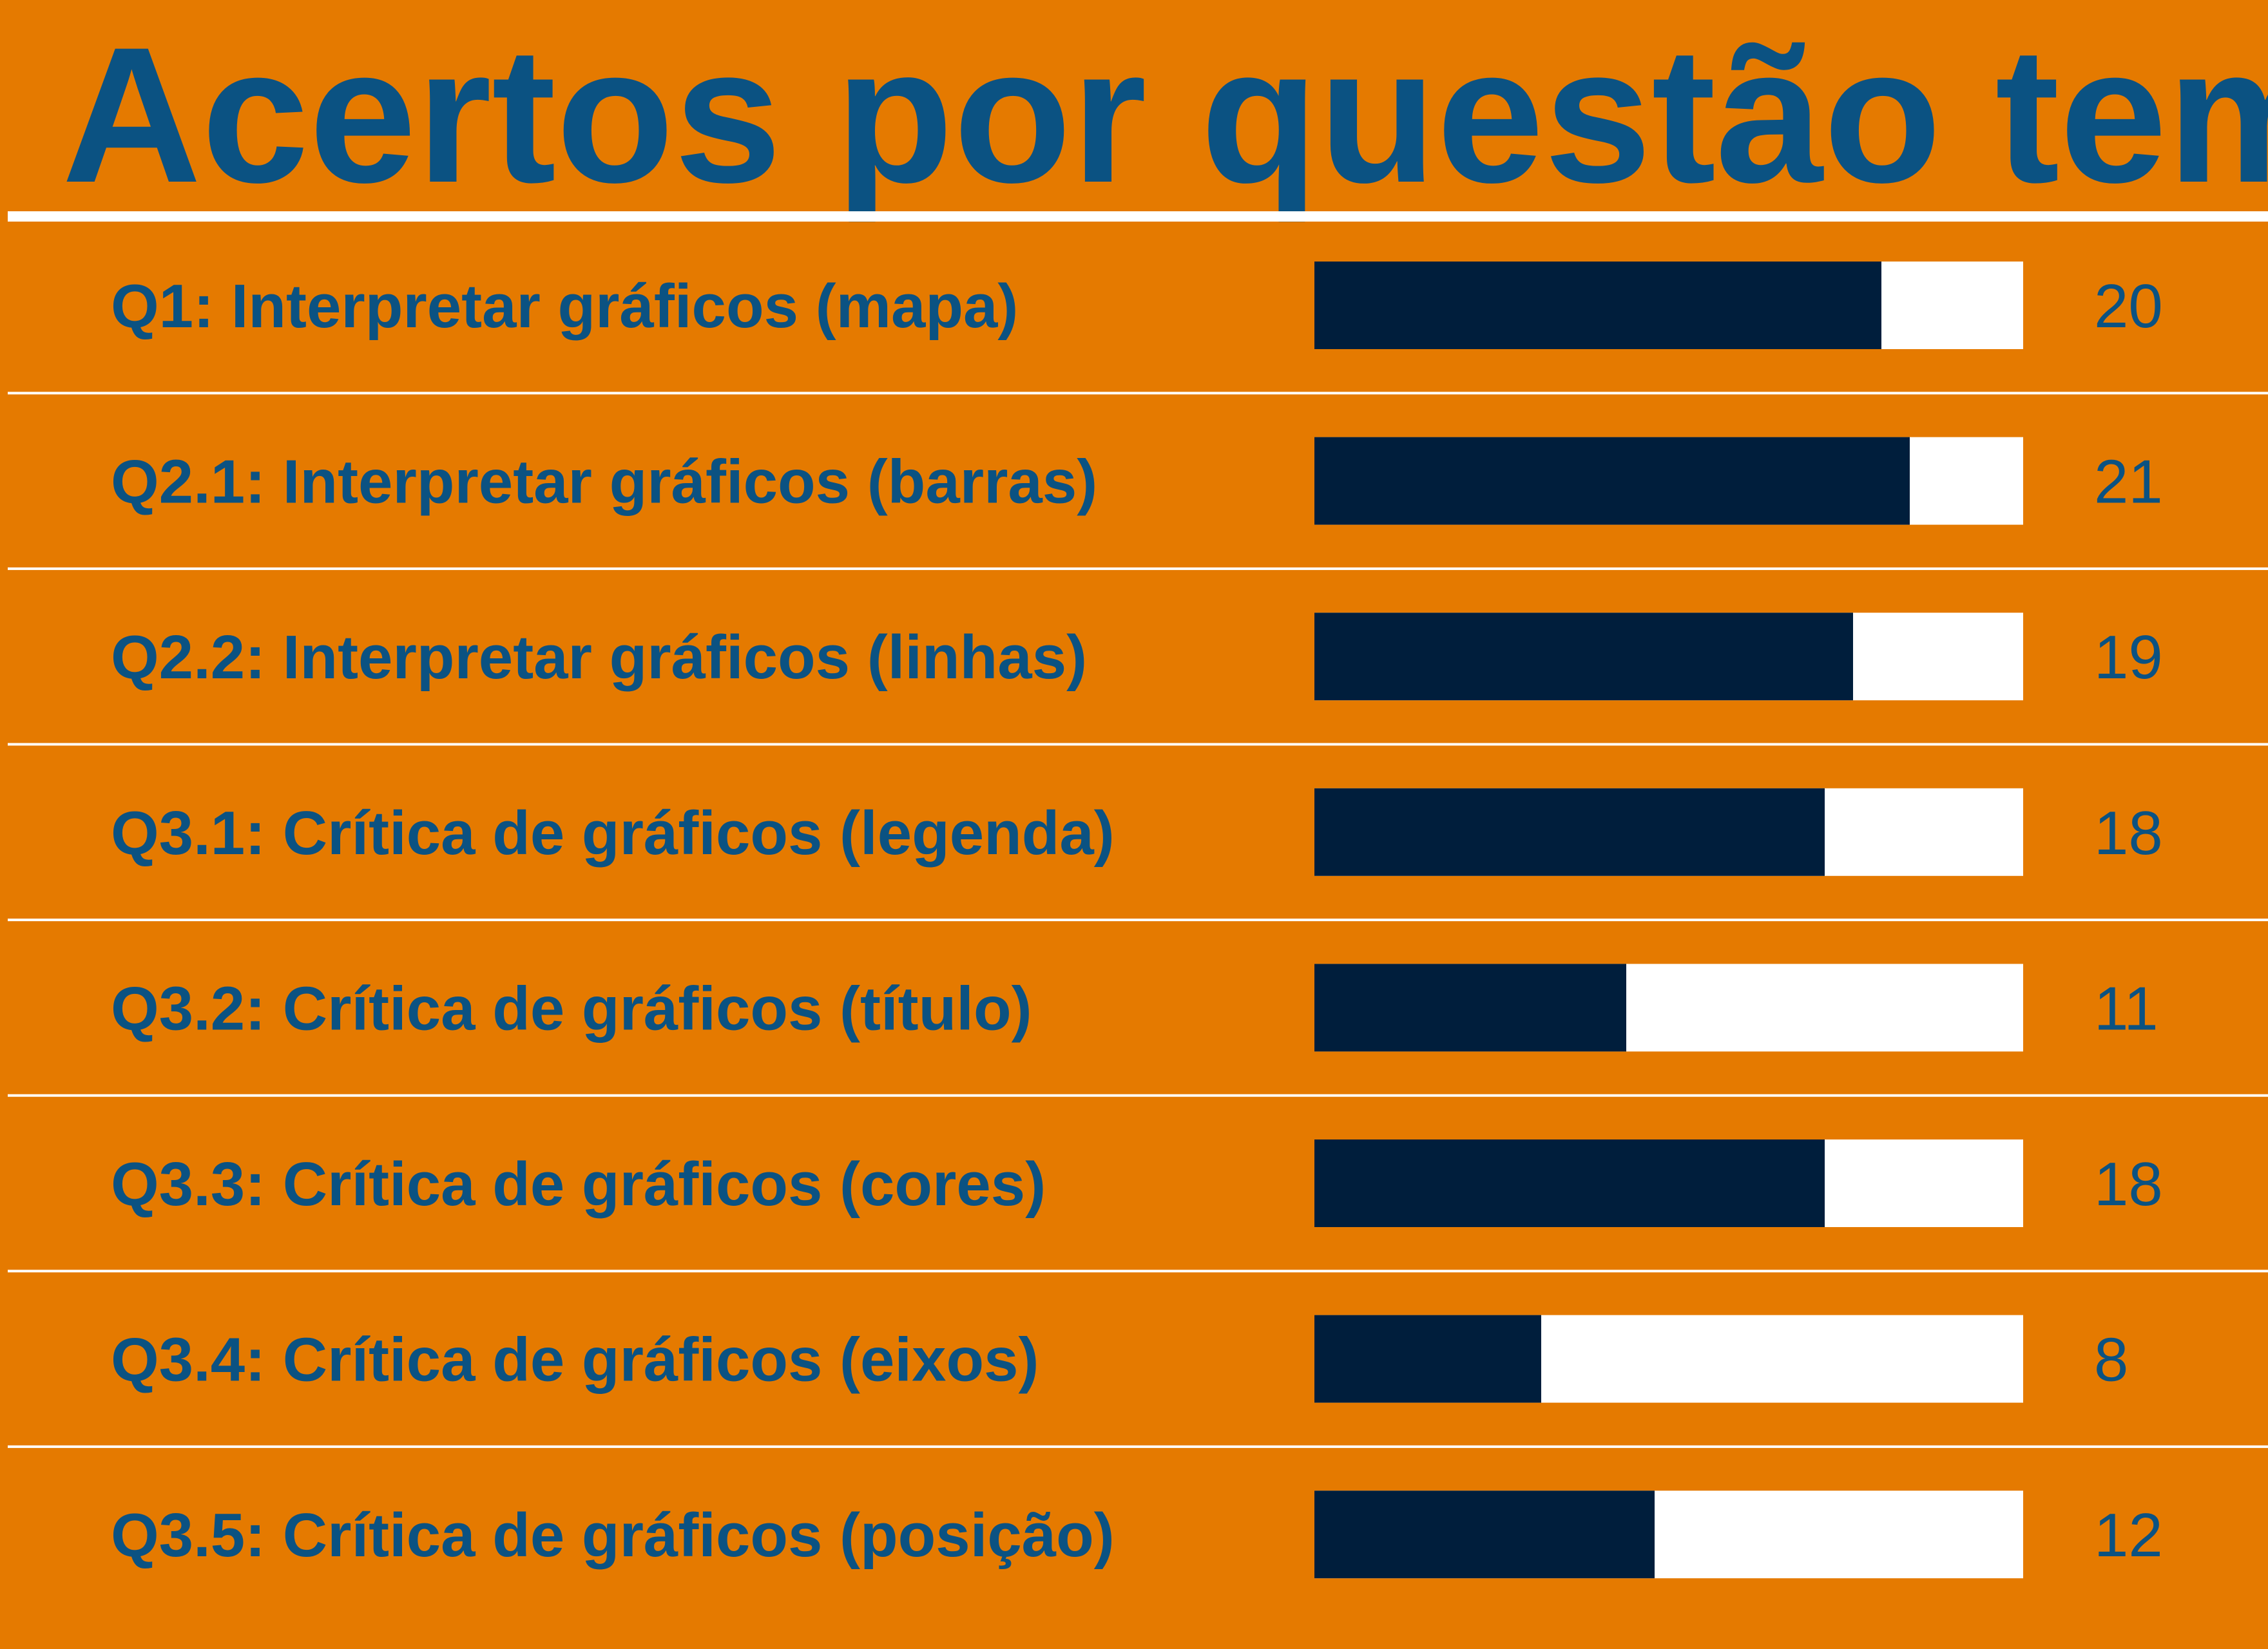  What do you see at coordinates (571, 1009) in the screenshot?
I see `category-label: Q3.2: Crítica de gráficos (título)` at bounding box center [571, 1009].